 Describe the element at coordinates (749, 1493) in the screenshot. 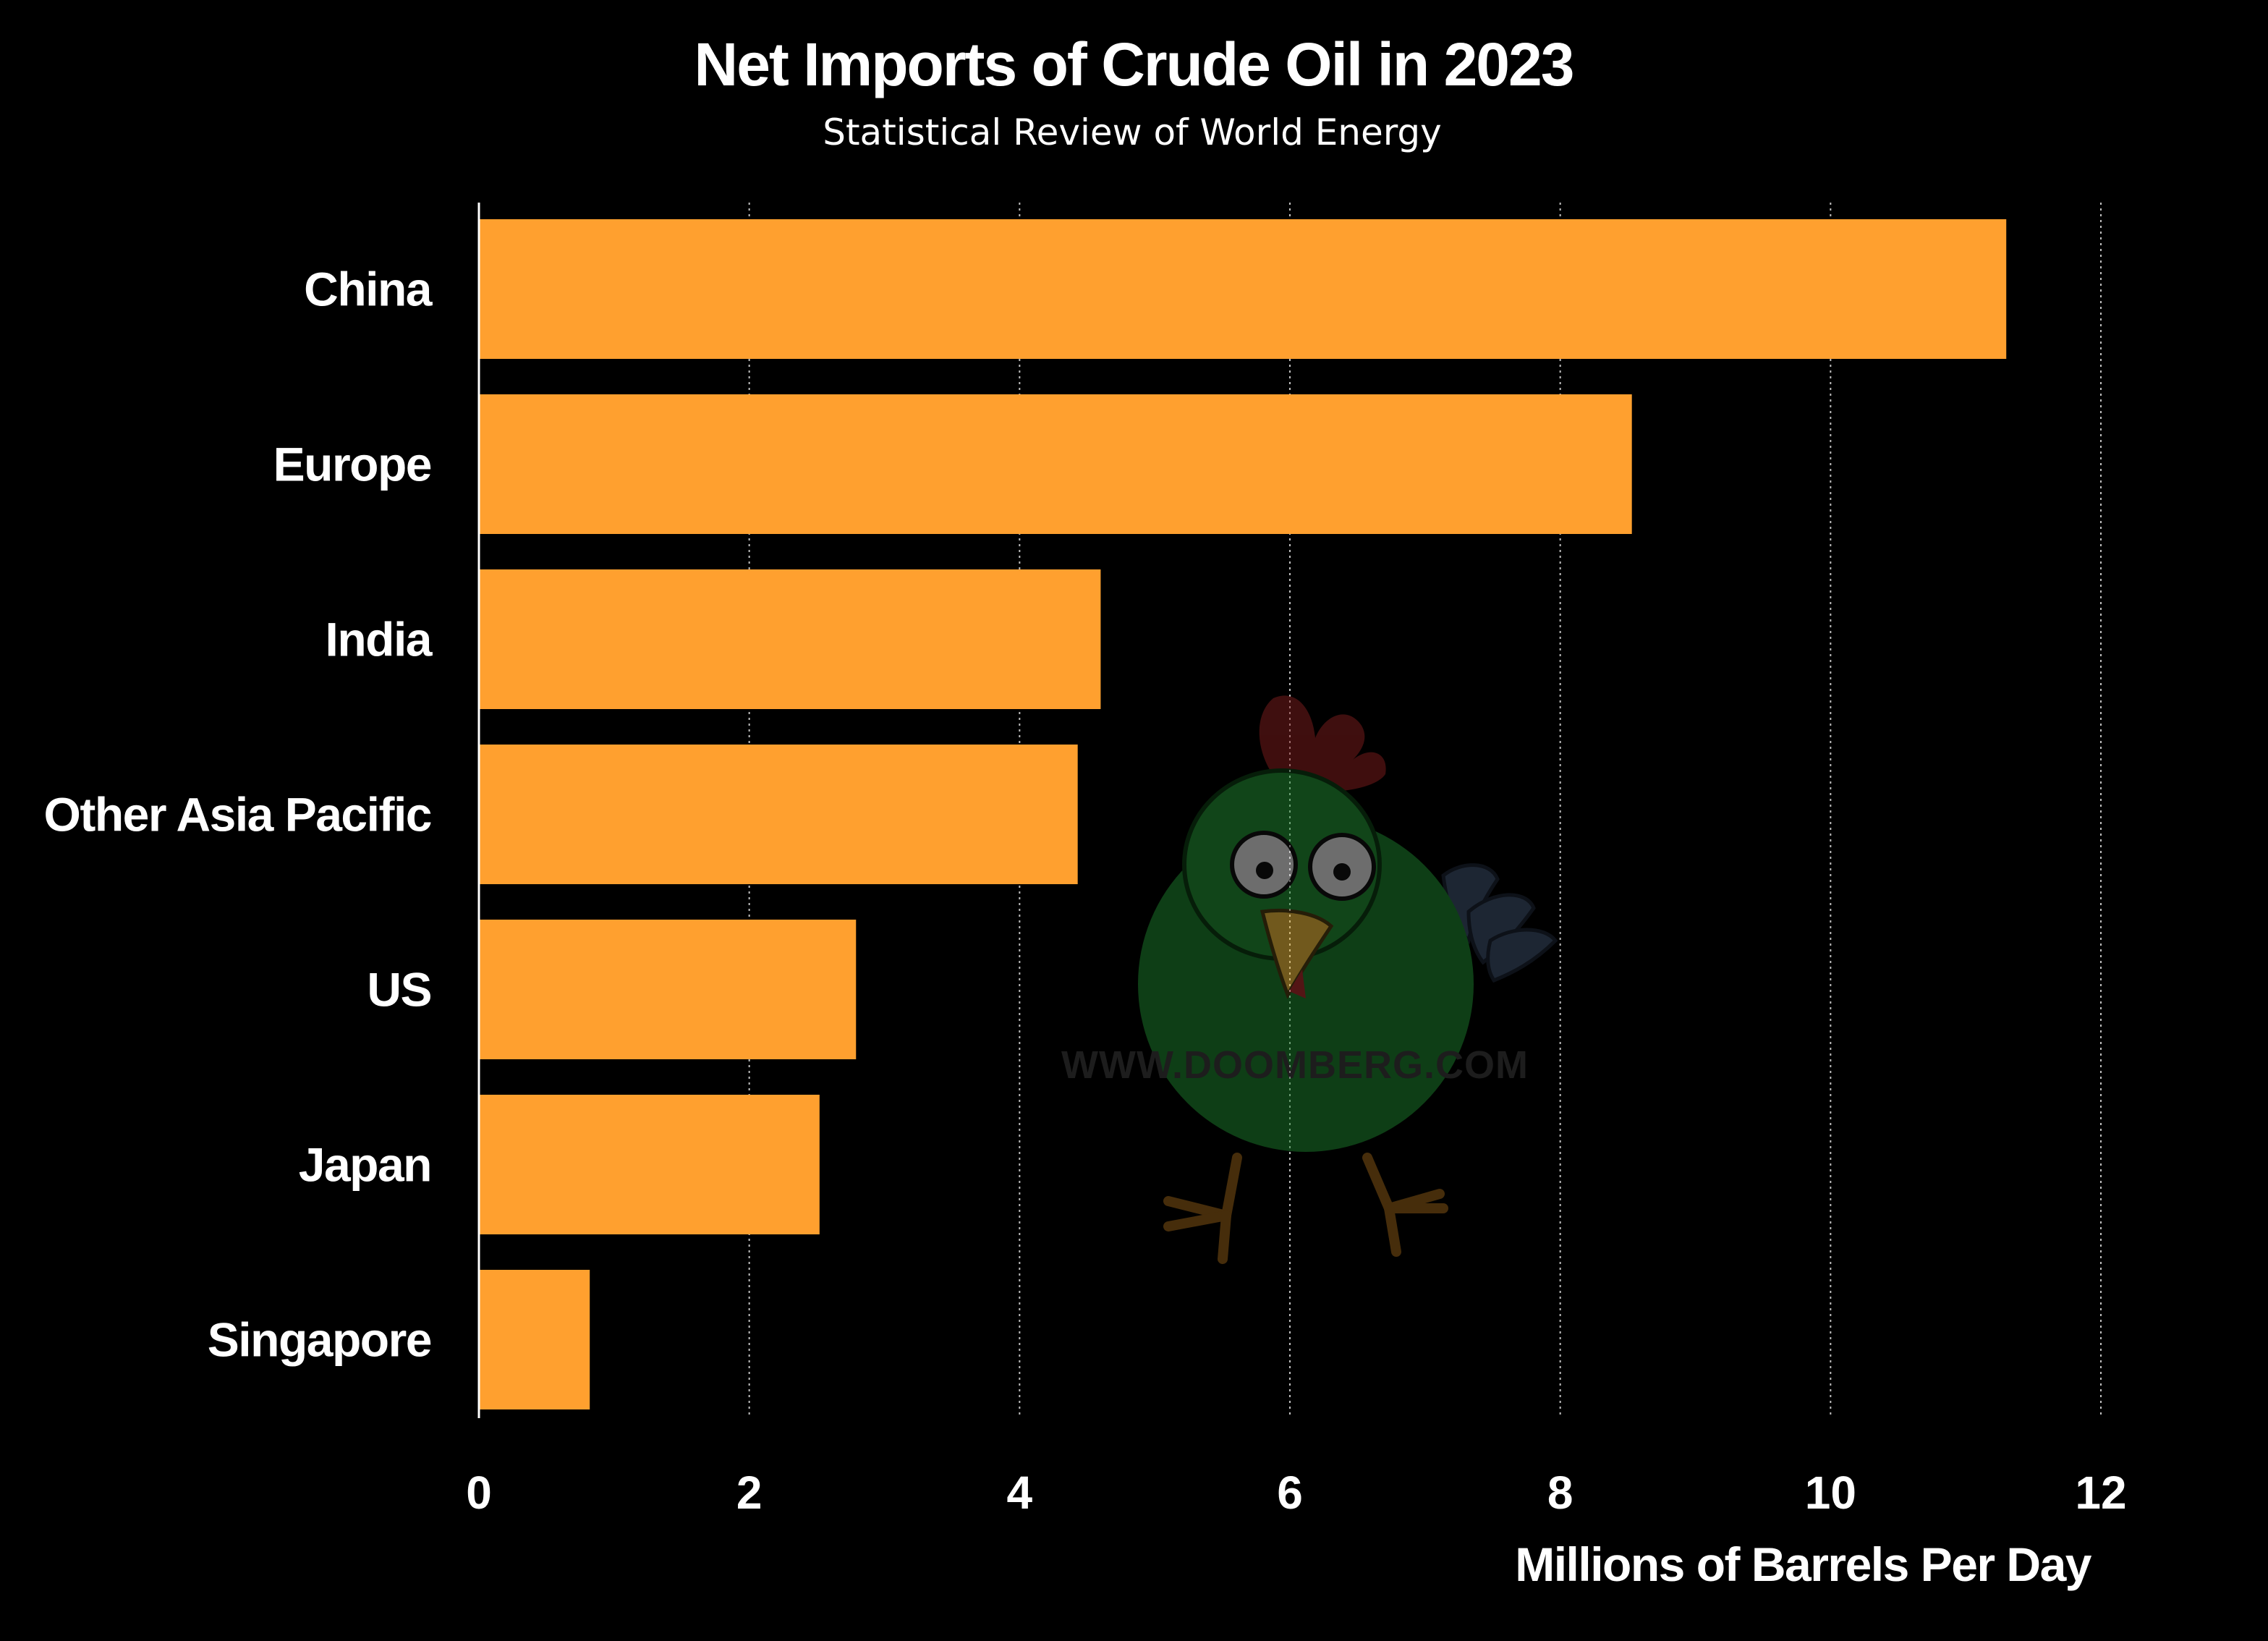

I see `x-tick-label: 2` at that location.